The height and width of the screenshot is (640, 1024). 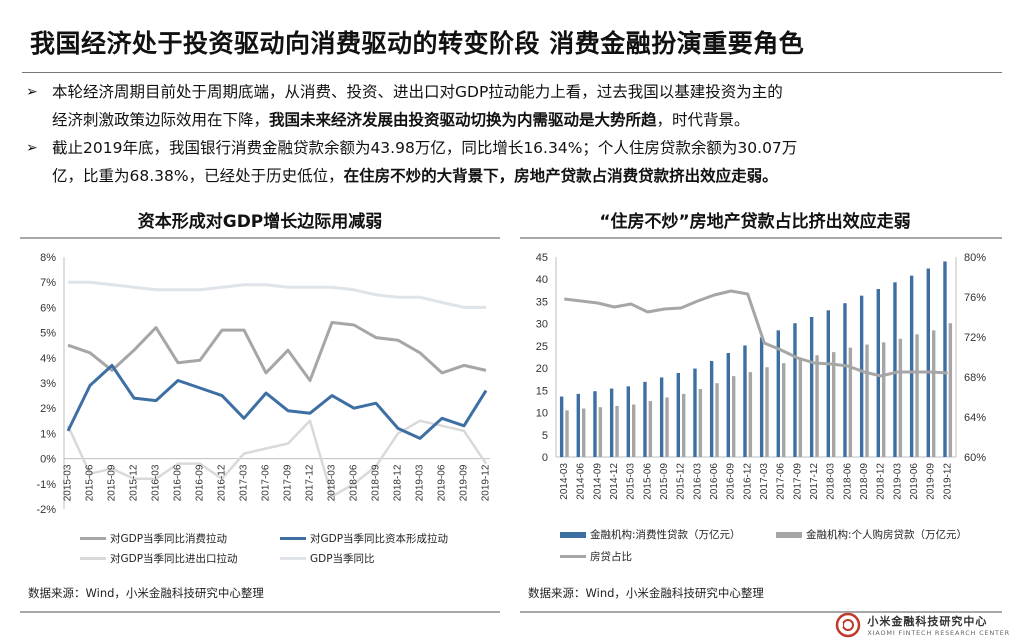 What do you see at coordinates (914, 481) in the screenshot?
I see `x-tick-label: 2019-06` at bounding box center [914, 481].